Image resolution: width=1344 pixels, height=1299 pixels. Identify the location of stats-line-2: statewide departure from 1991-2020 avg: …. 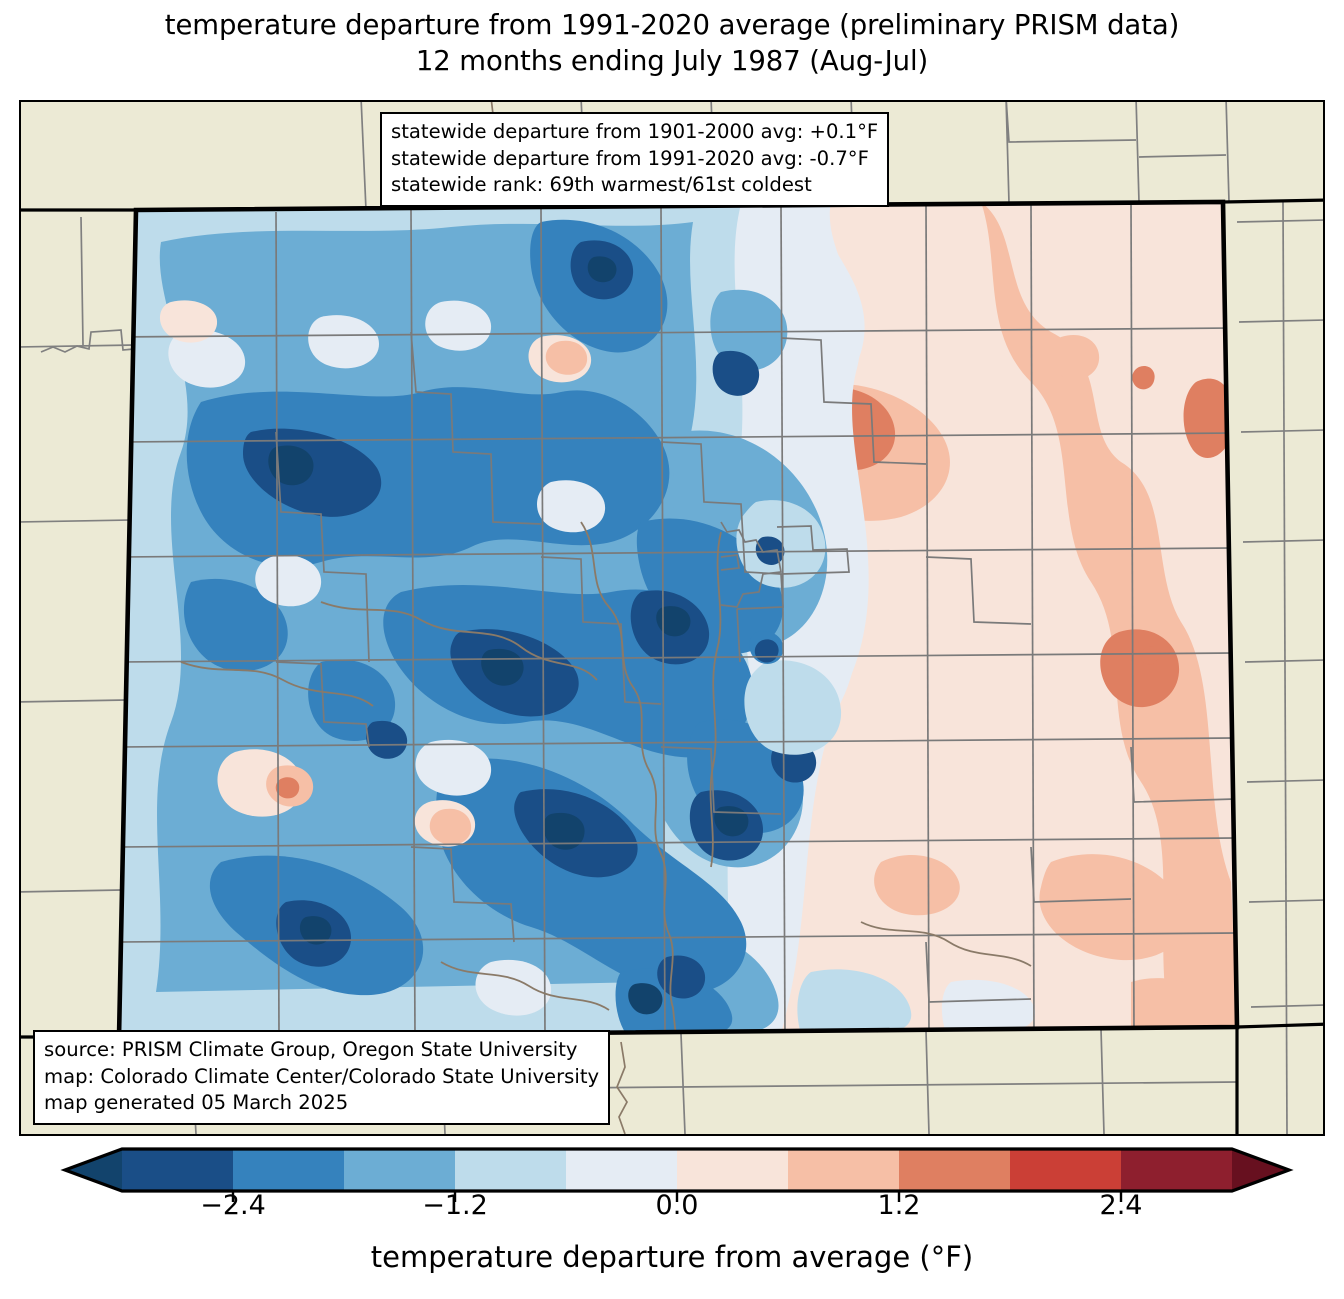
(630, 158).